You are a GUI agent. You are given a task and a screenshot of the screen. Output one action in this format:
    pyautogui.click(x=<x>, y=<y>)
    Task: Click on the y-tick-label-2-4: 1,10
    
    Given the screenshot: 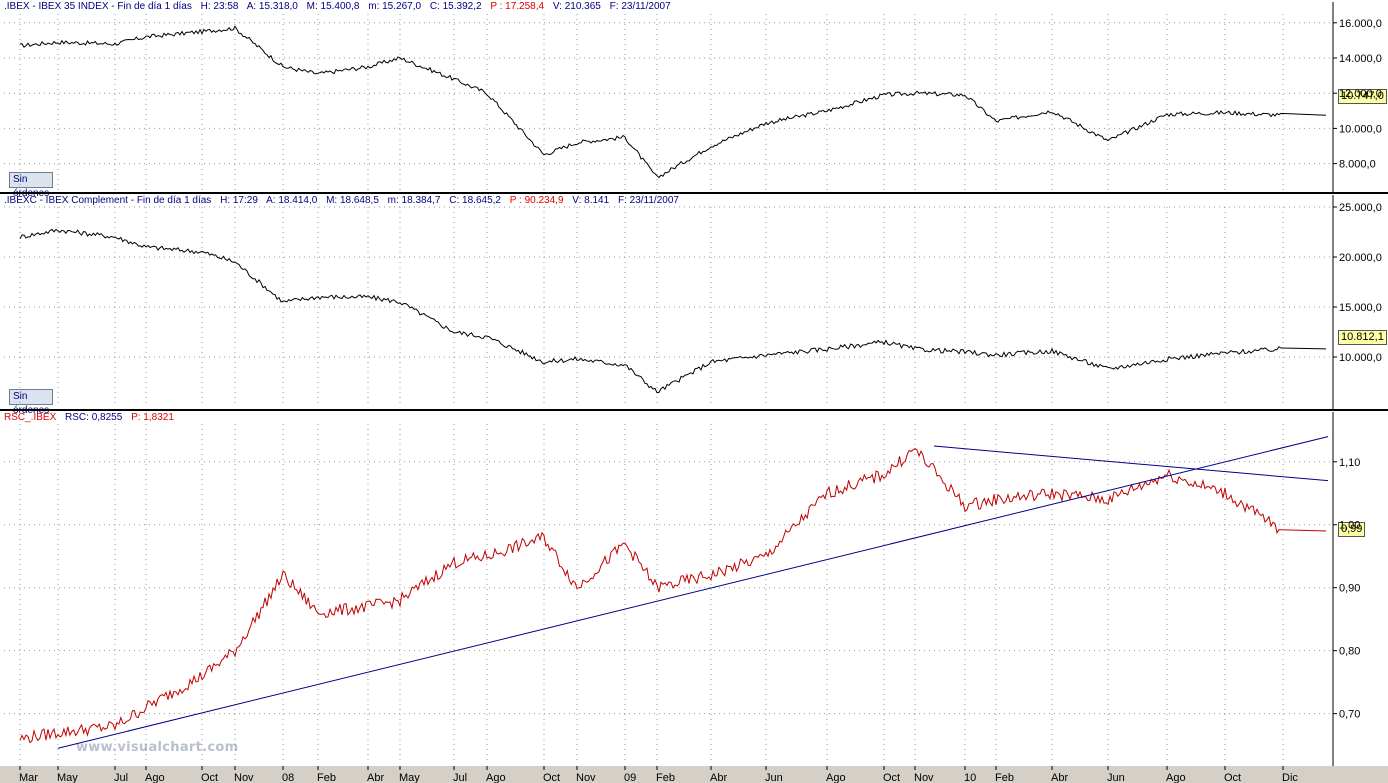 What is the action you would take?
    pyautogui.click(x=1349, y=463)
    